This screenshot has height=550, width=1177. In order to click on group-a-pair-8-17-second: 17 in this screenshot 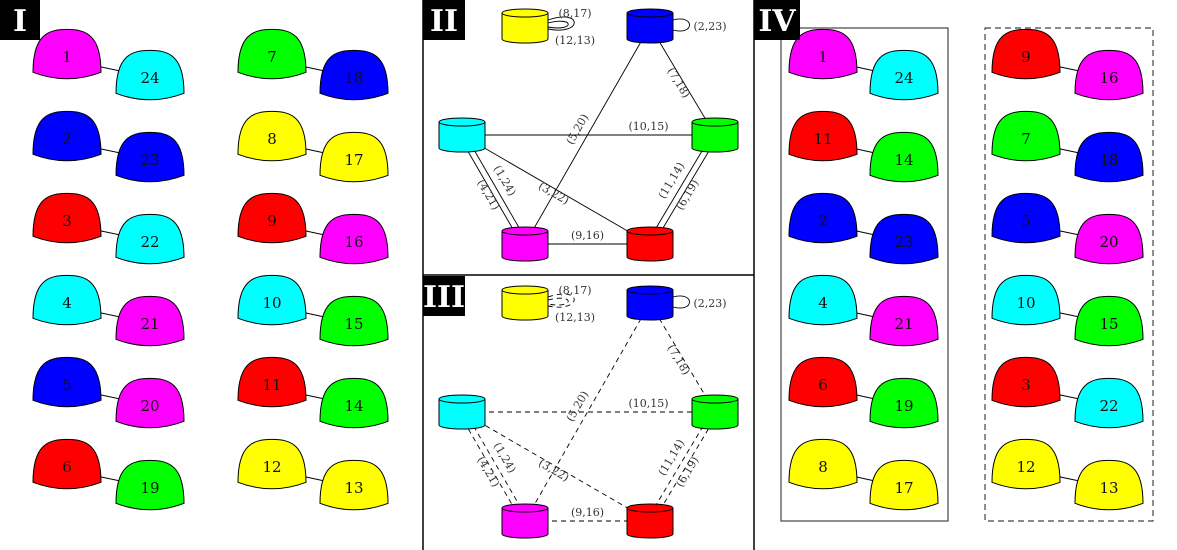, I will do `click(904, 485)`.